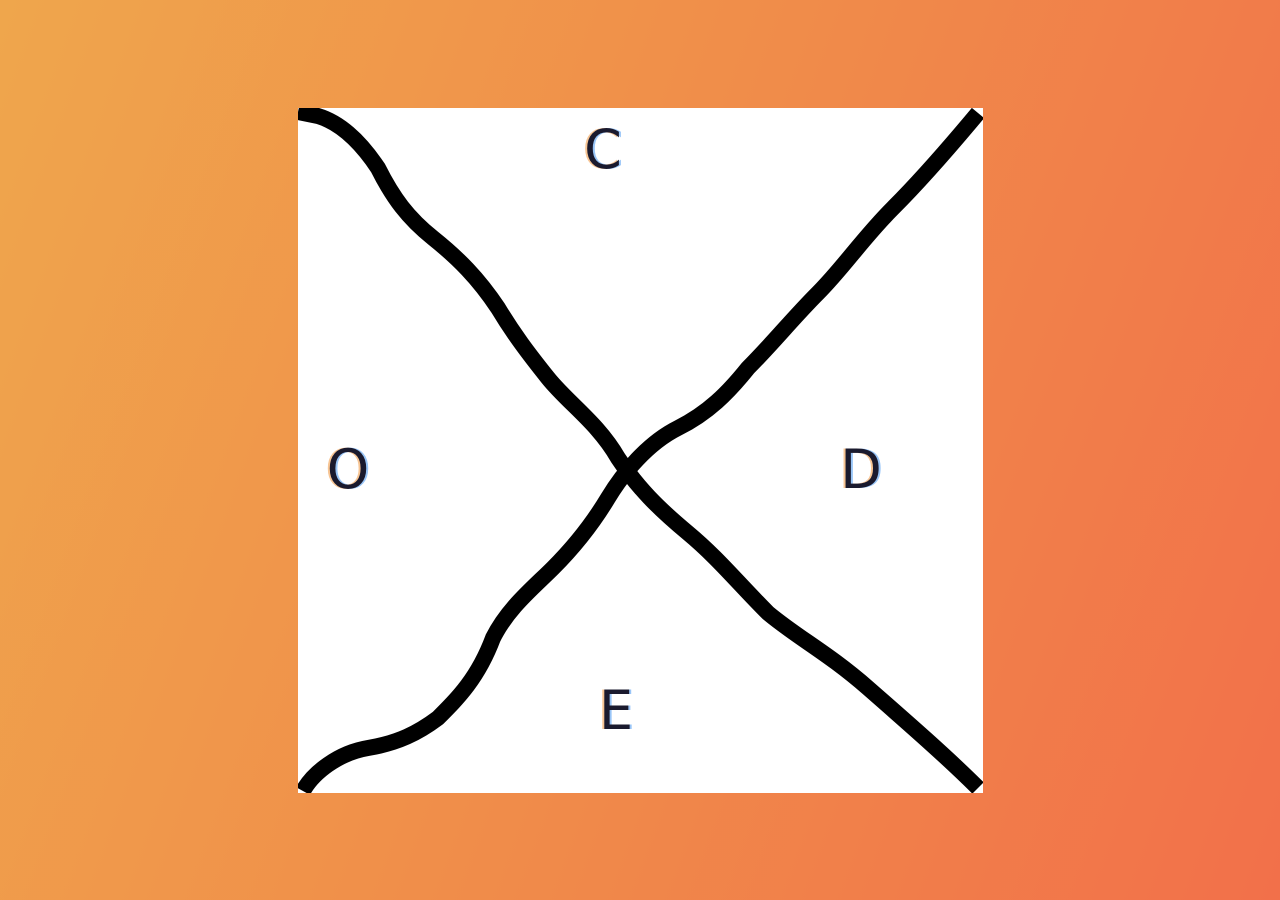  What do you see at coordinates (348, 469) in the screenshot?
I see `region-label-left: O` at bounding box center [348, 469].